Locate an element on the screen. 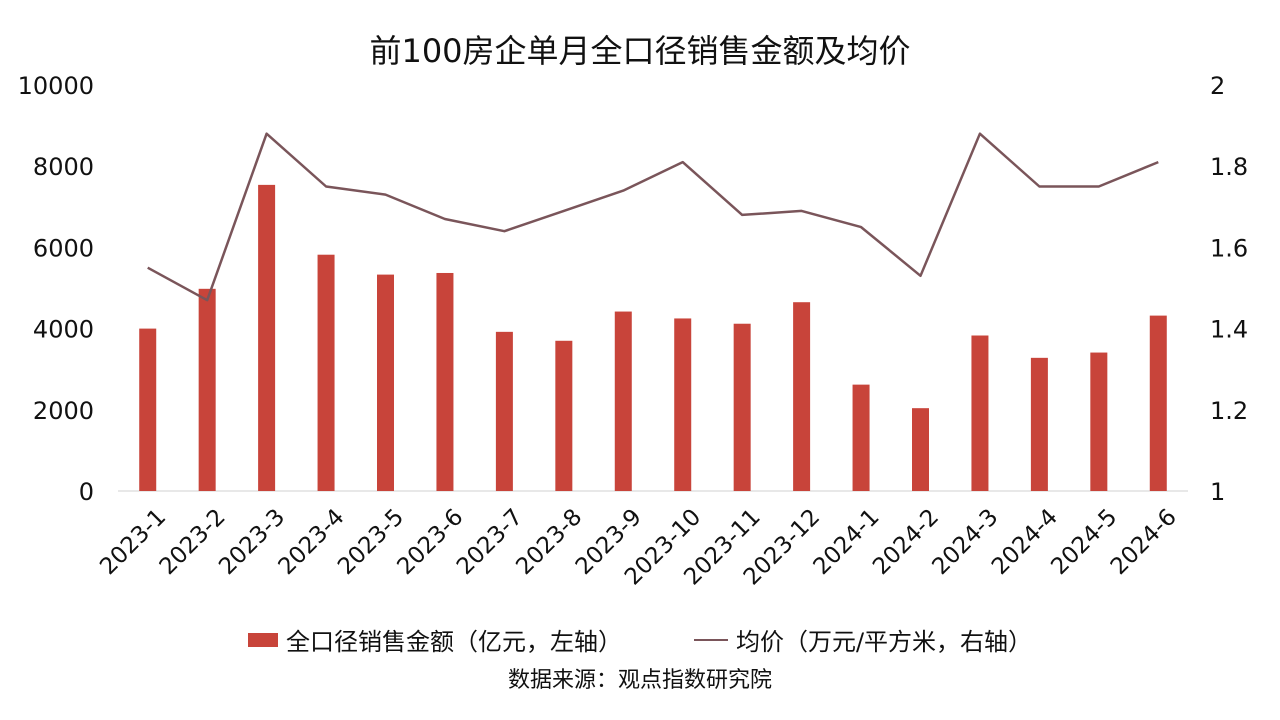 Image resolution: width=1280 pixels, height=720 pixels. legend-item-price: 均价（万元/平方米，右轴） is located at coordinates (863, 639).